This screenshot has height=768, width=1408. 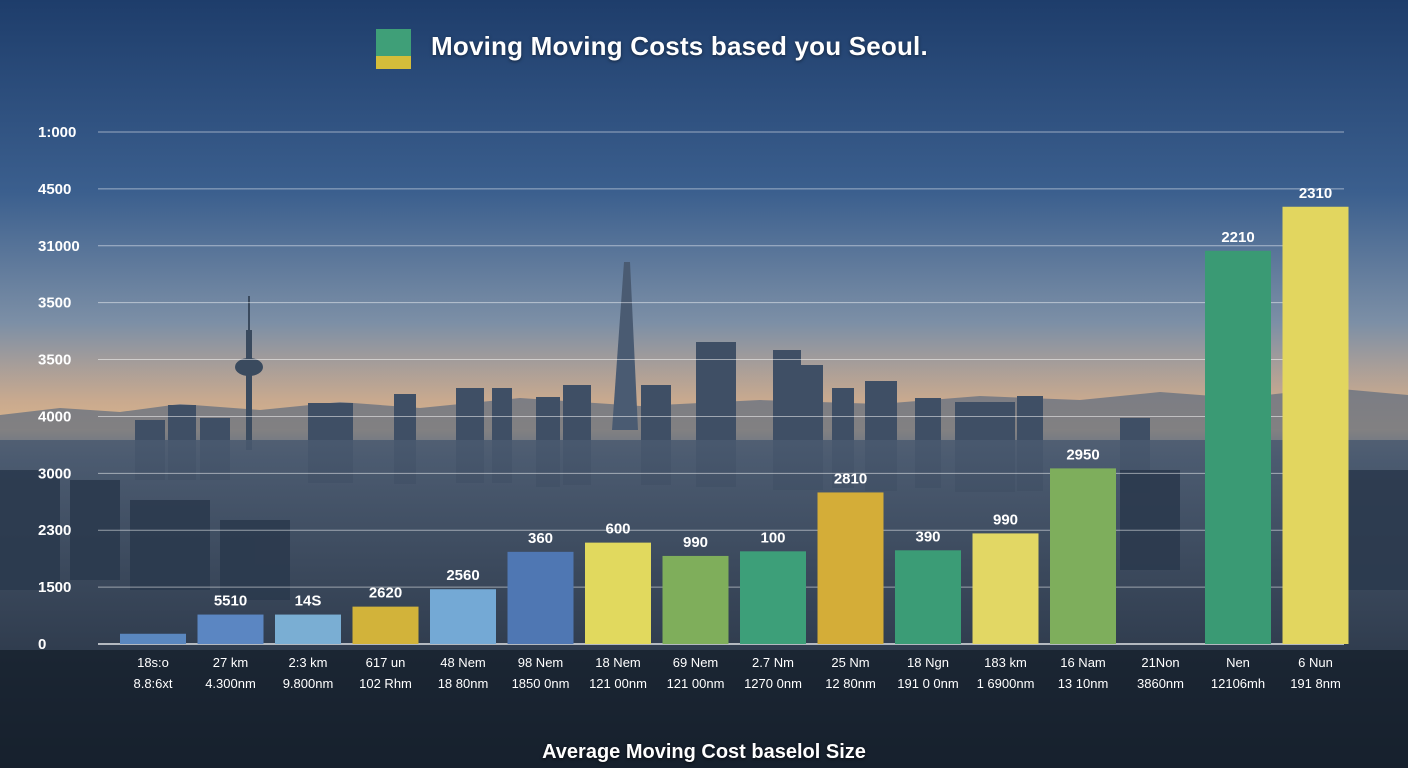 I want to click on x-tick-sublabel: 1 6900nm, so click(x=1006, y=683).